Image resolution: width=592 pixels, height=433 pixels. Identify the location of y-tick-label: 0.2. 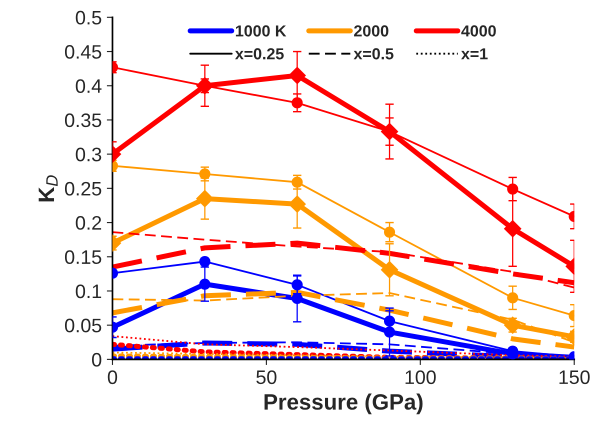
(89, 223).